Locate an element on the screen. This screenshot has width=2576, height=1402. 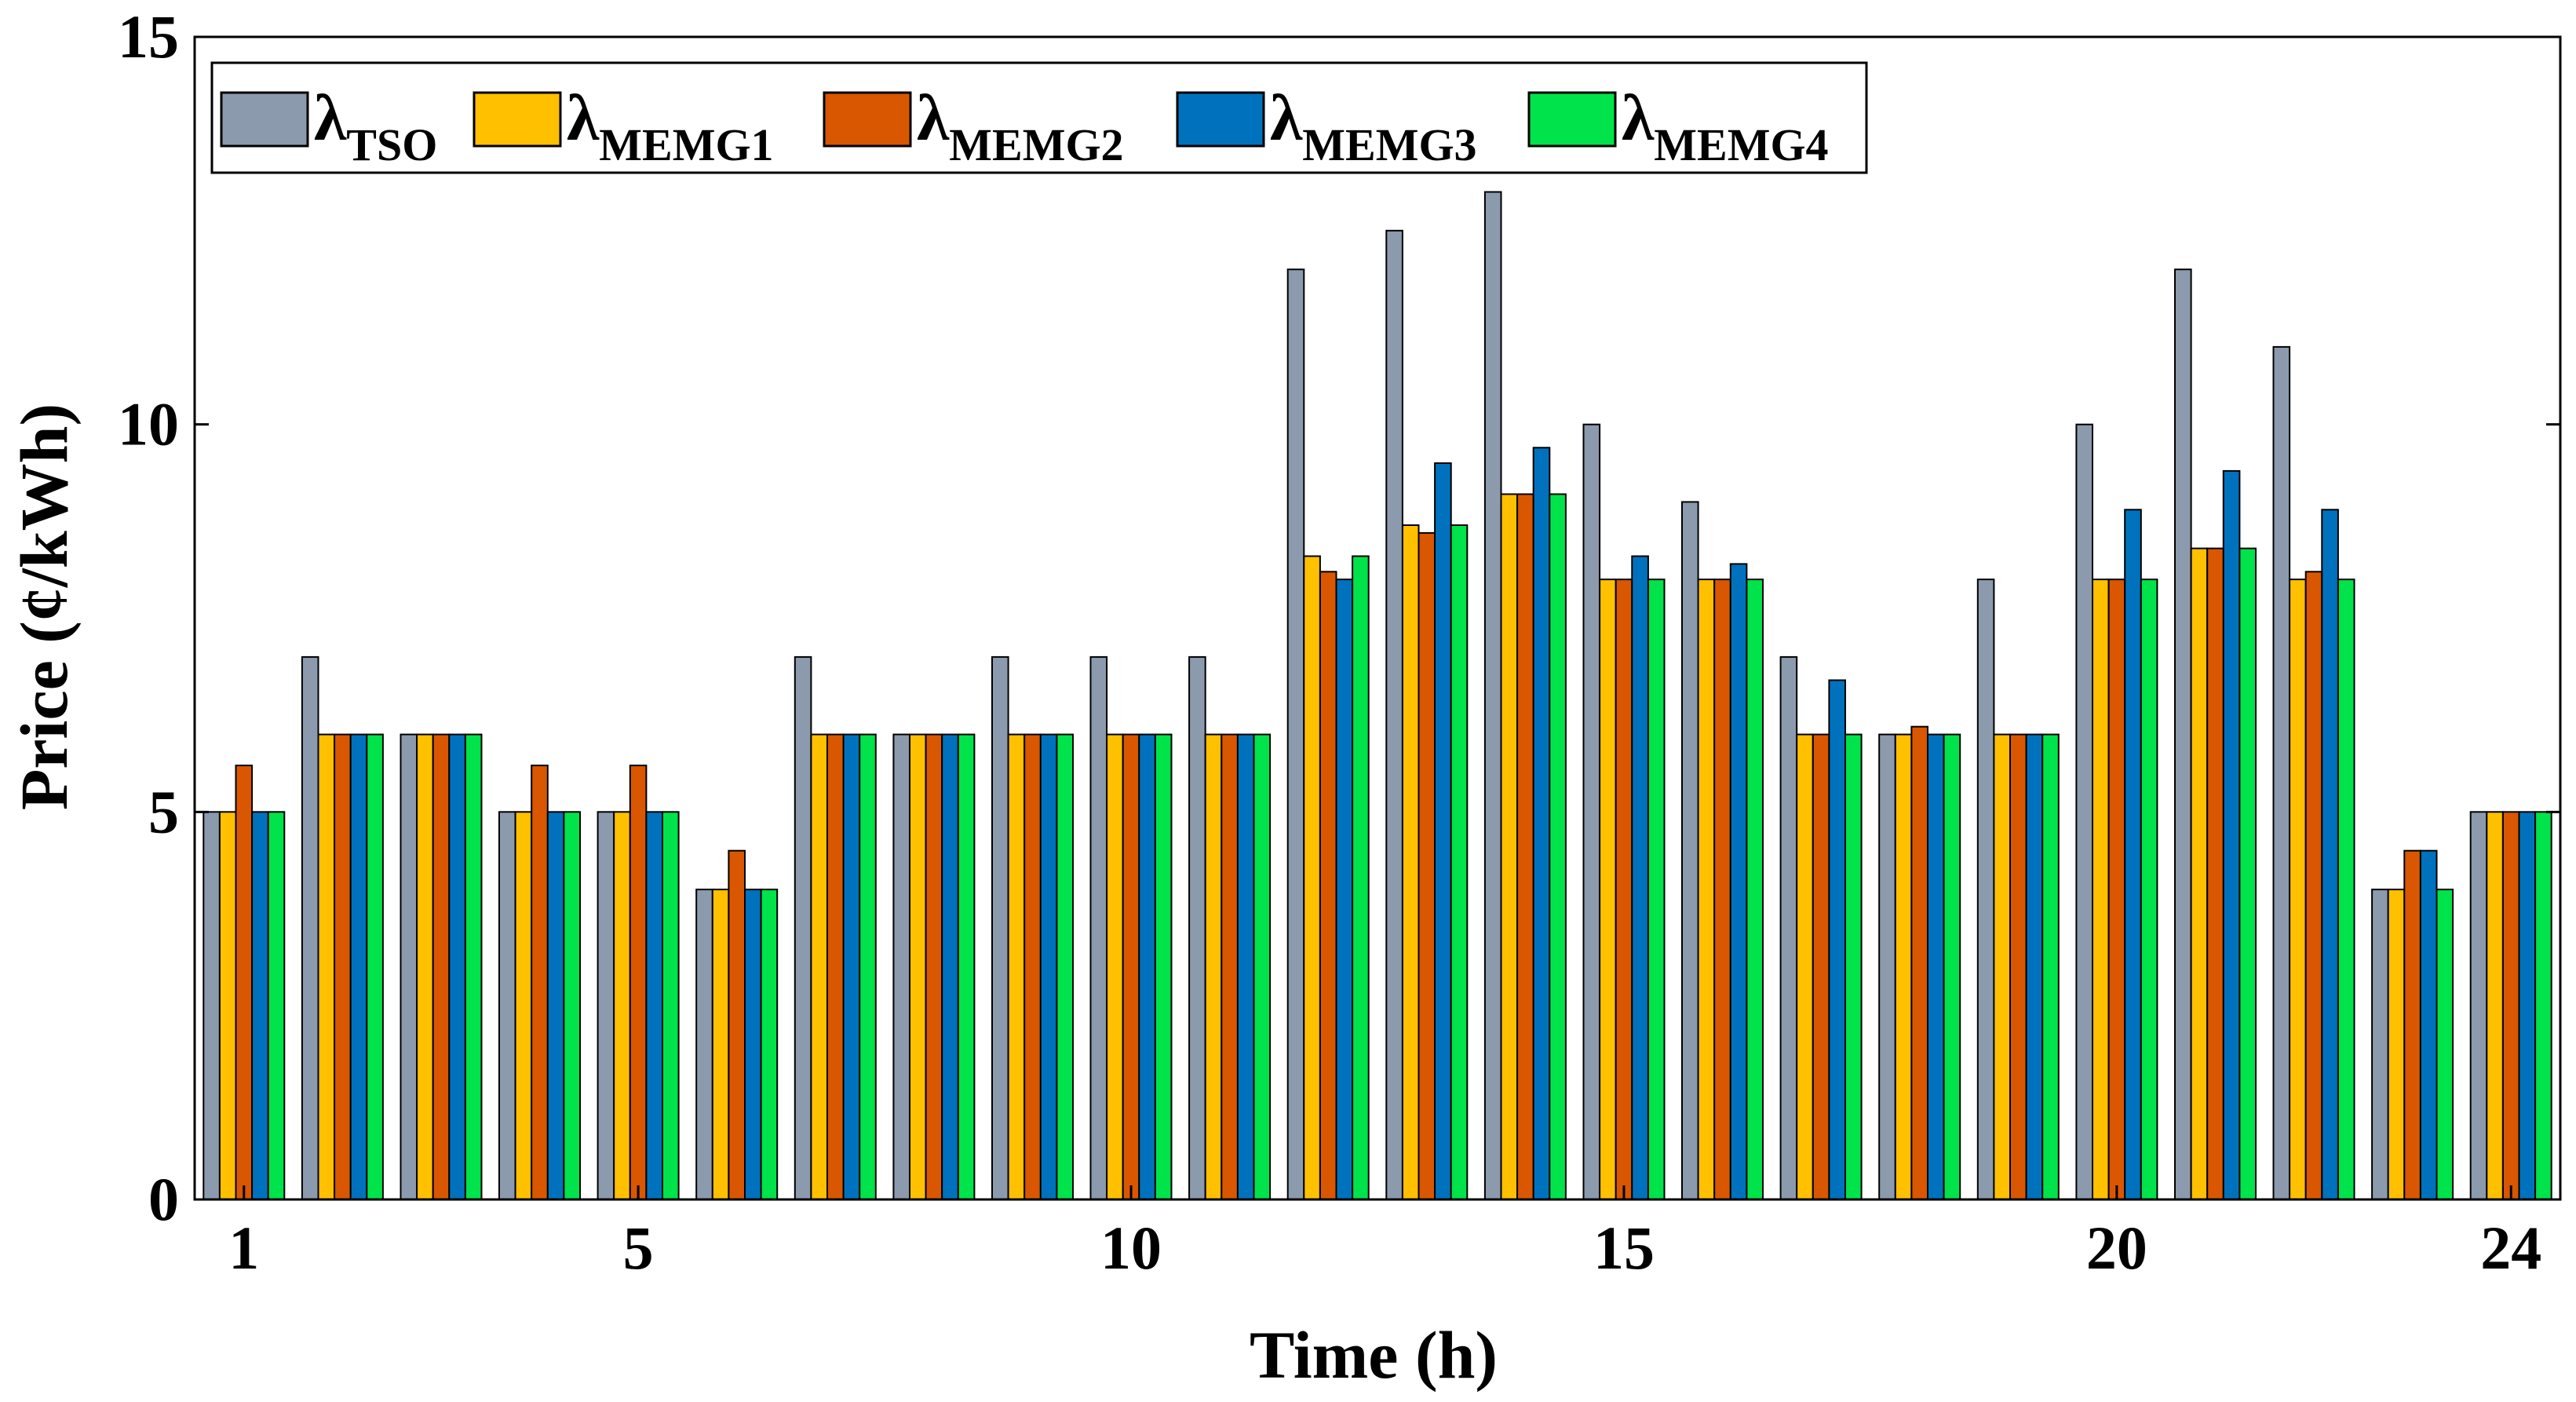
bar-tso-h3 is located at coordinates (409, 967).